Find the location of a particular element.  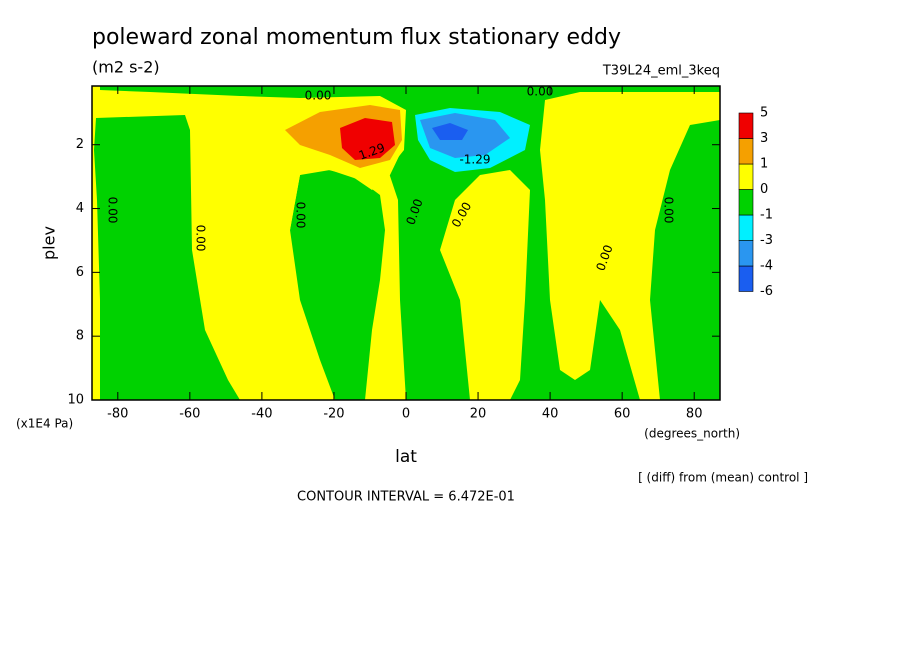

colorbar-label: -1 is located at coordinates (766, 215).